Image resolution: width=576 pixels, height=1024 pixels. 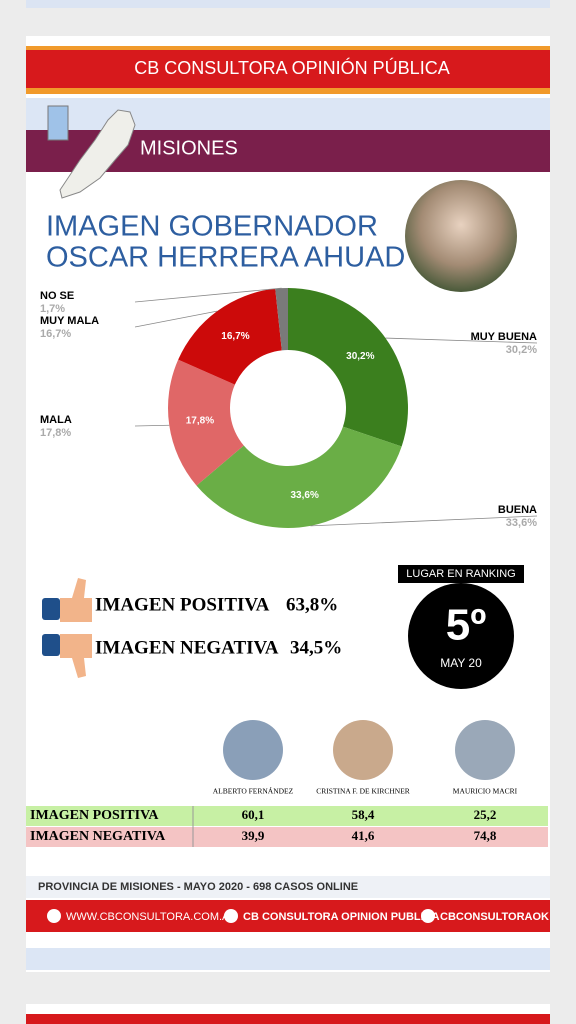 I want to click on ranking-position: 5º, so click(x=466, y=625).